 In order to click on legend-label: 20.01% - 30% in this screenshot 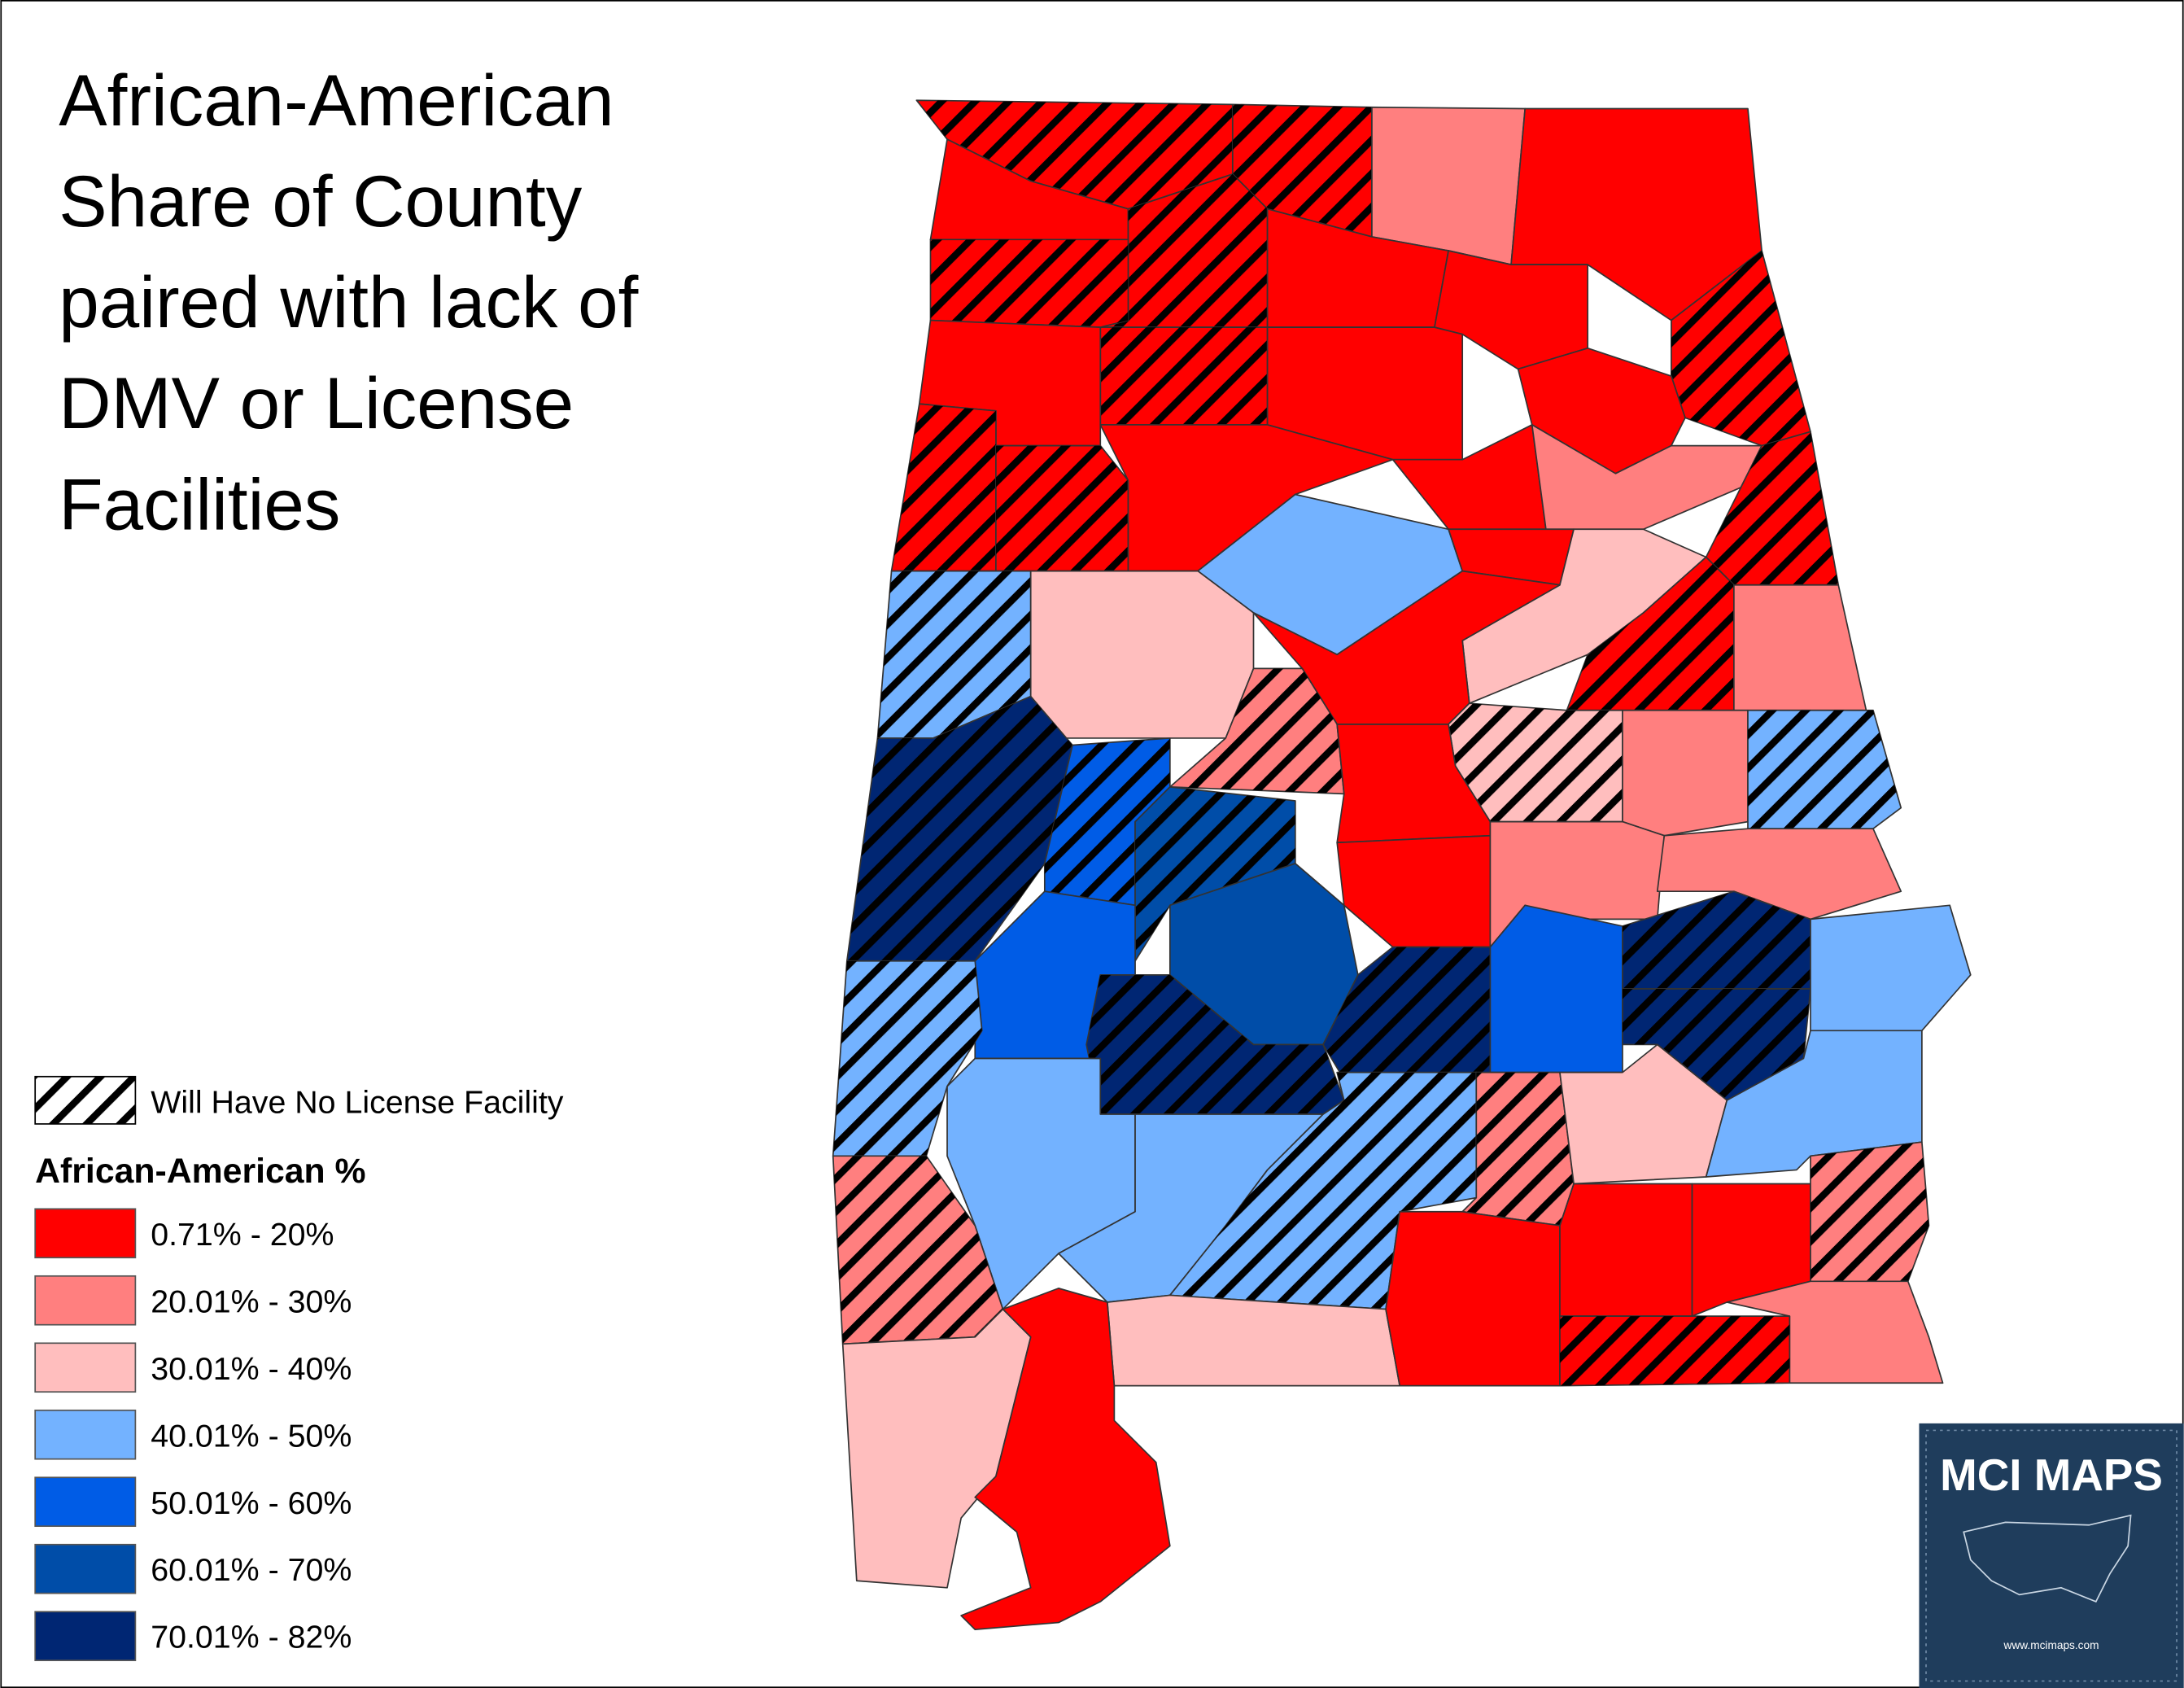, I will do `click(251, 1301)`.